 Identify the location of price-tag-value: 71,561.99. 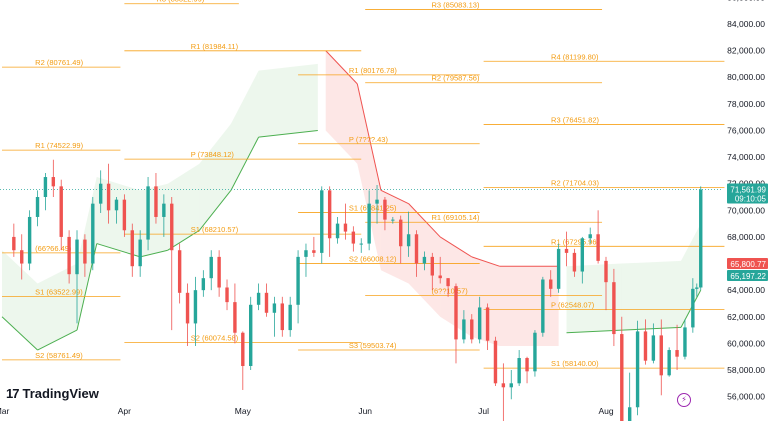
(748, 190).